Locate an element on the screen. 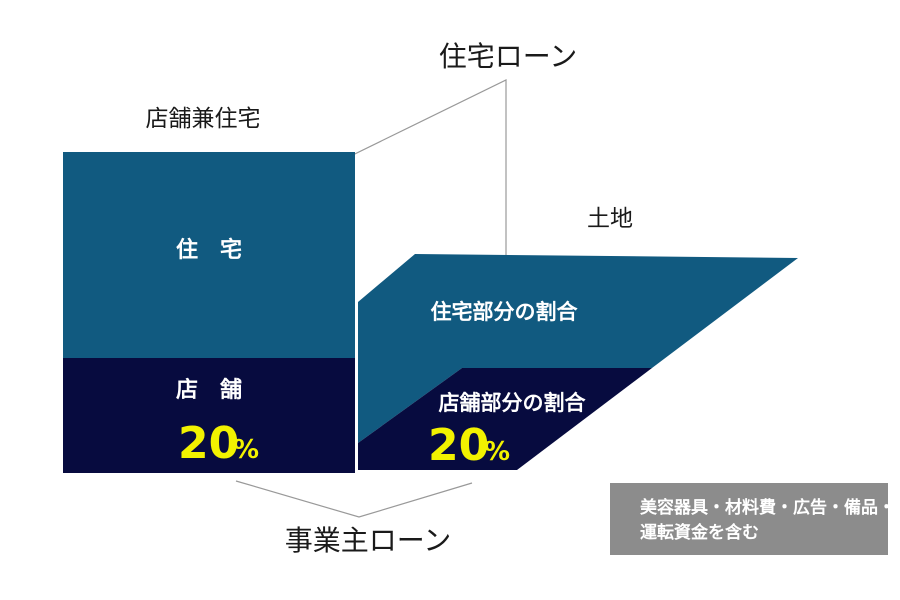 The height and width of the screenshot is (600, 900). land-label: 土地 is located at coordinates (610, 219).